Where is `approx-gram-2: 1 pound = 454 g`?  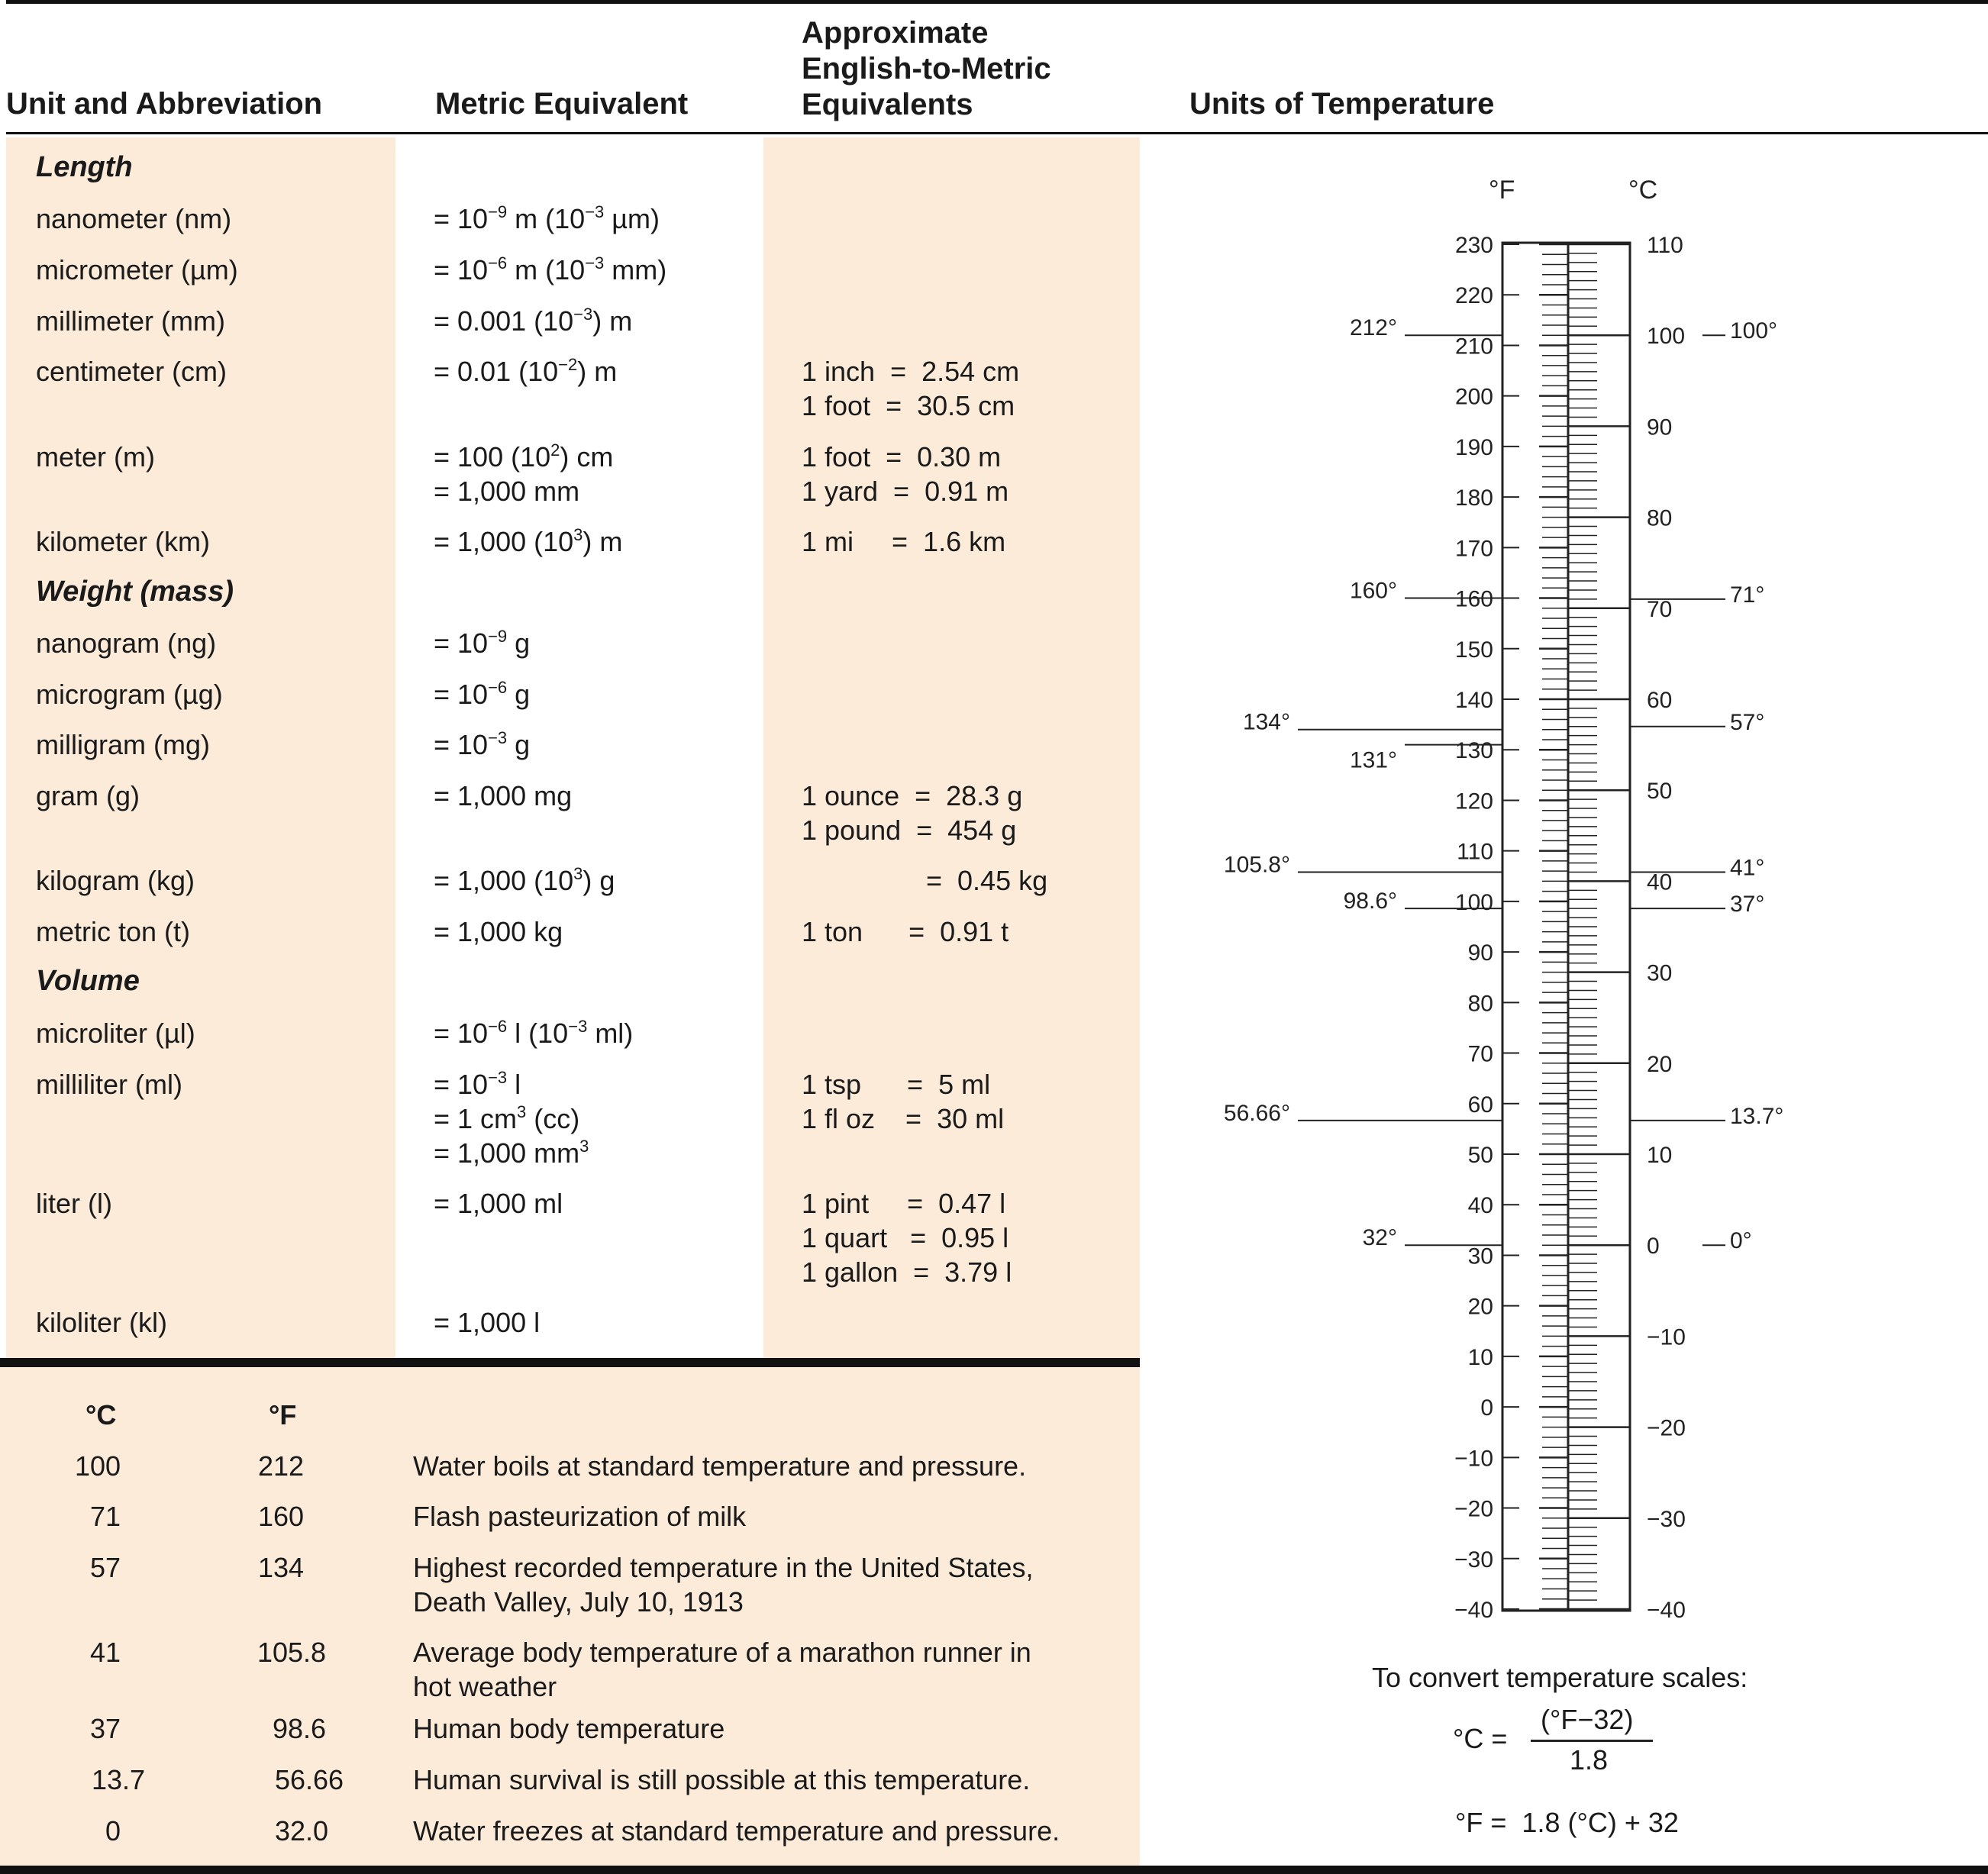 approx-gram-2: 1 pound = 454 g is located at coordinates (910, 830).